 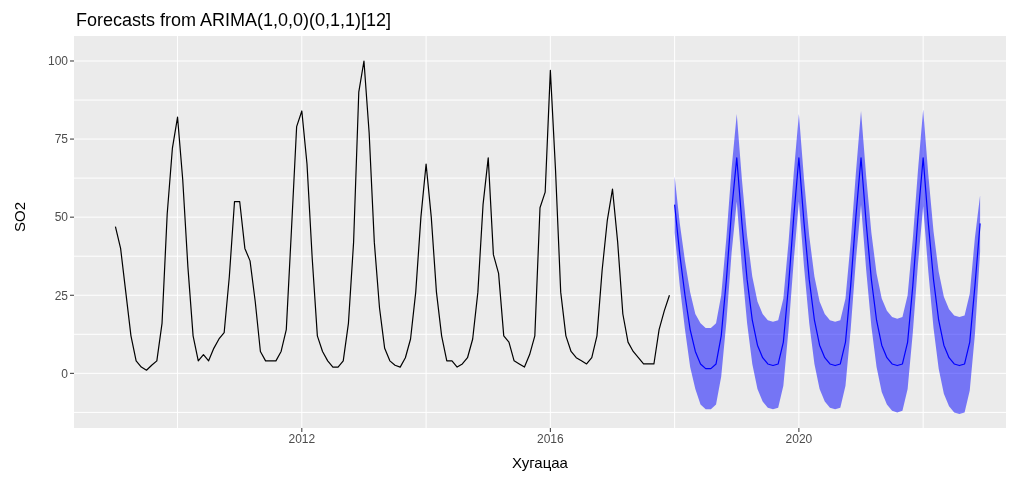 I want to click on y-tick-label: 50, so click(x=61, y=217).